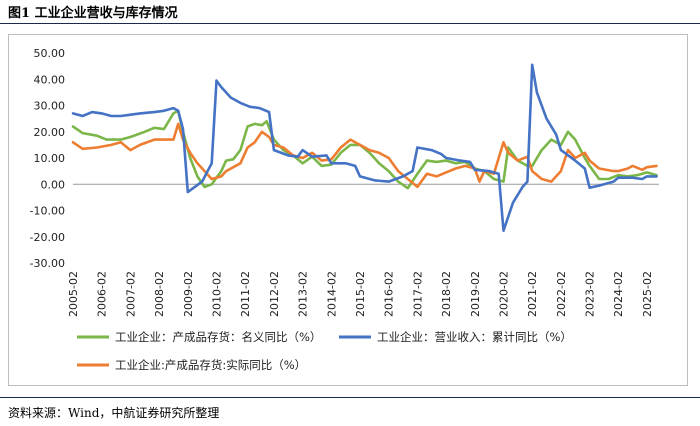  What do you see at coordinates (446, 294) in the screenshot?
I see `x-tick-label: 2018-02` at bounding box center [446, 294].